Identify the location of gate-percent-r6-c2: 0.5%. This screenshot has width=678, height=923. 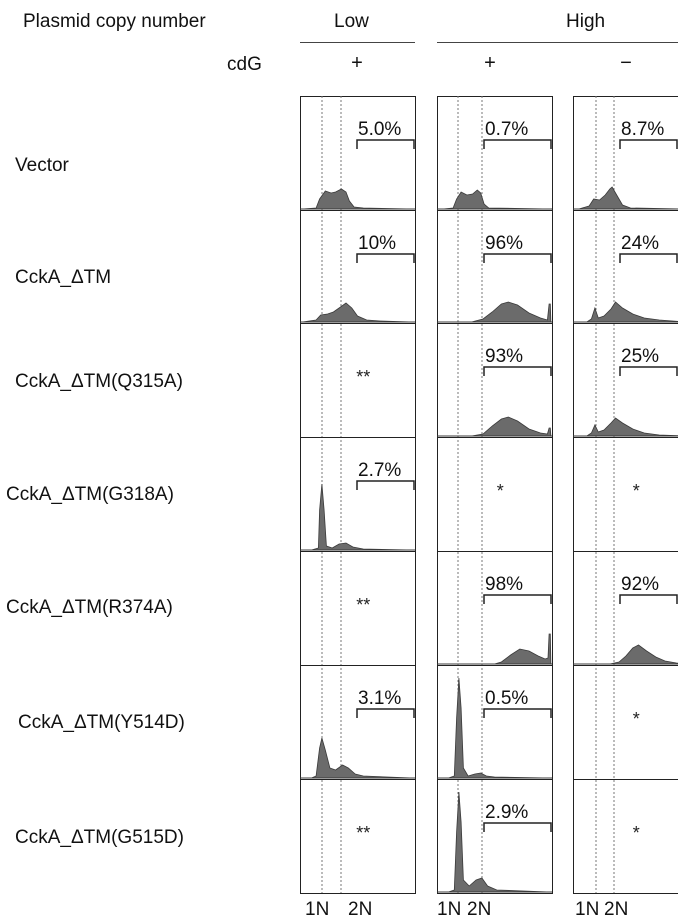
(506, 698).